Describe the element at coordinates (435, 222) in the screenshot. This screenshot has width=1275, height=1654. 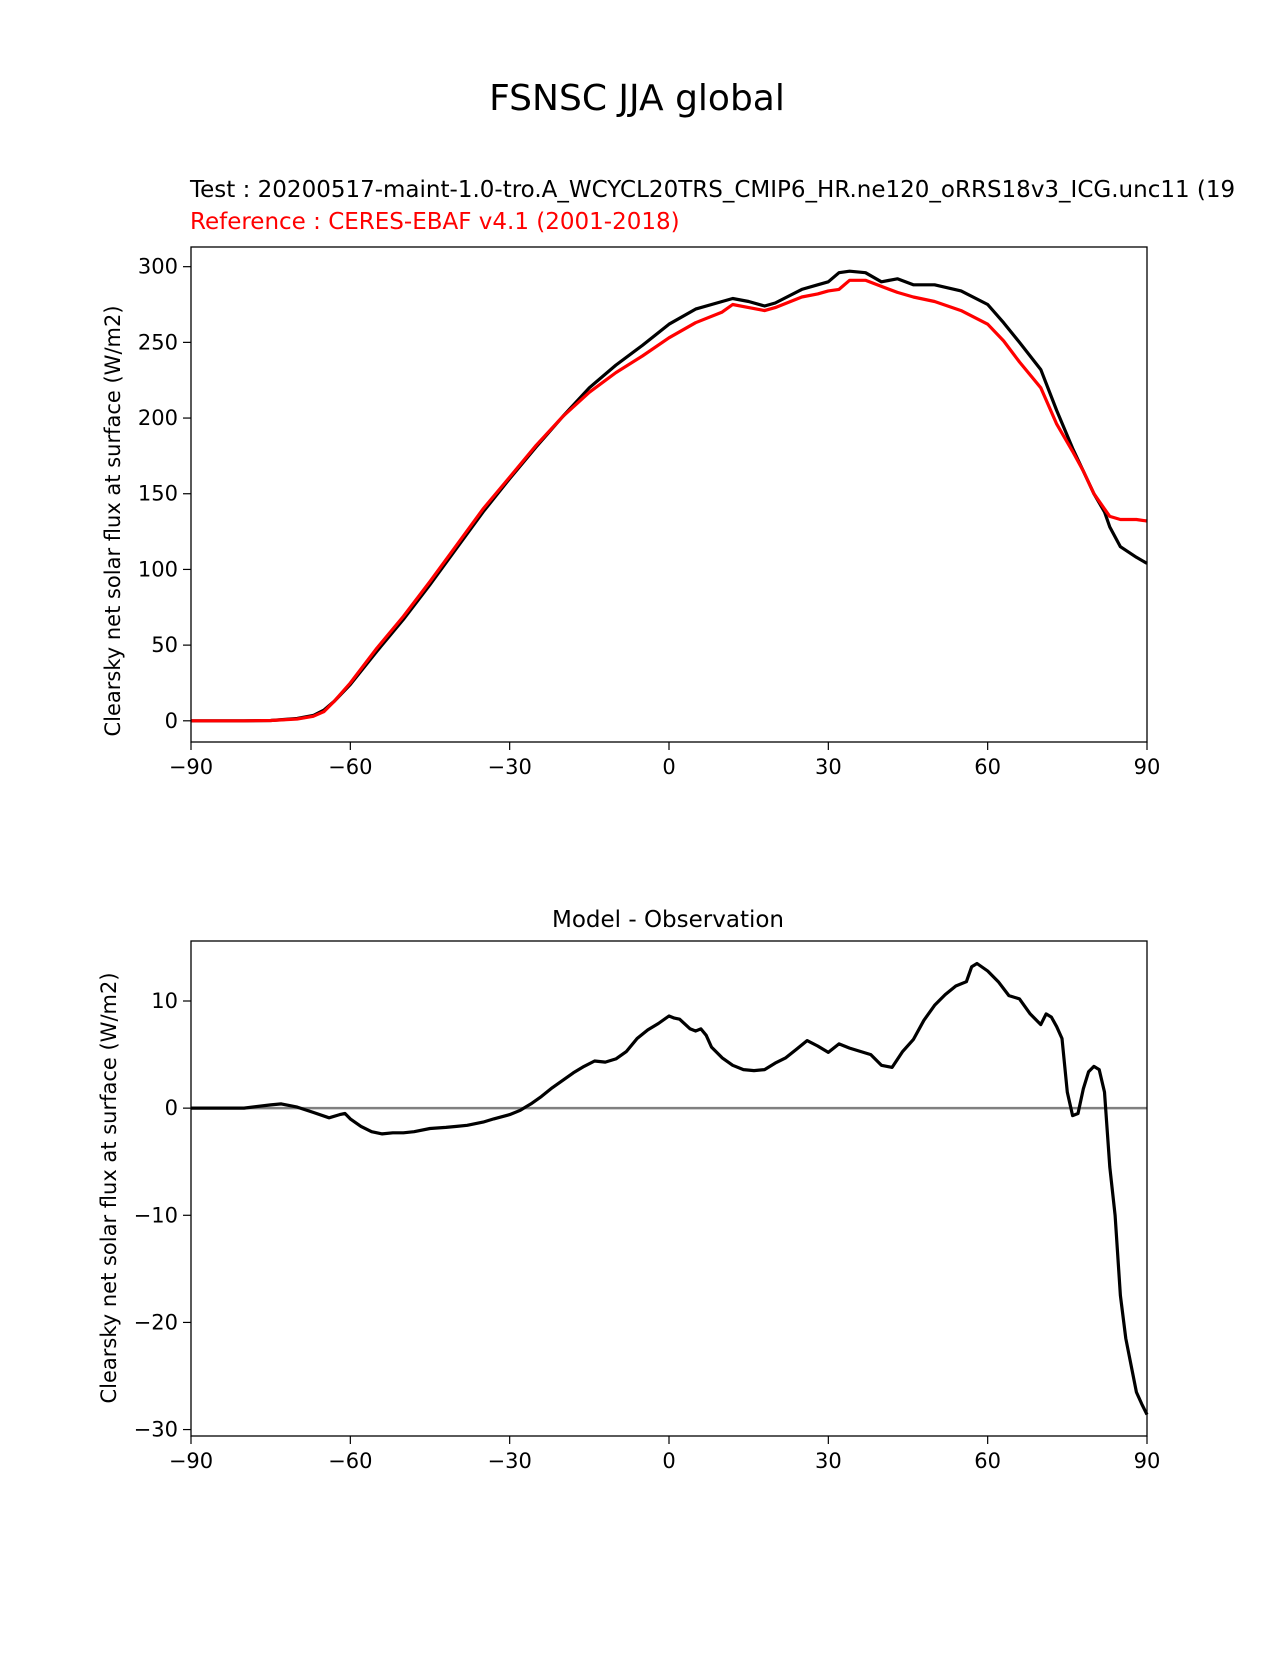
I see `reference-label: Reference : CERES-EBAF v4.1 (2001-2018)` at that location.